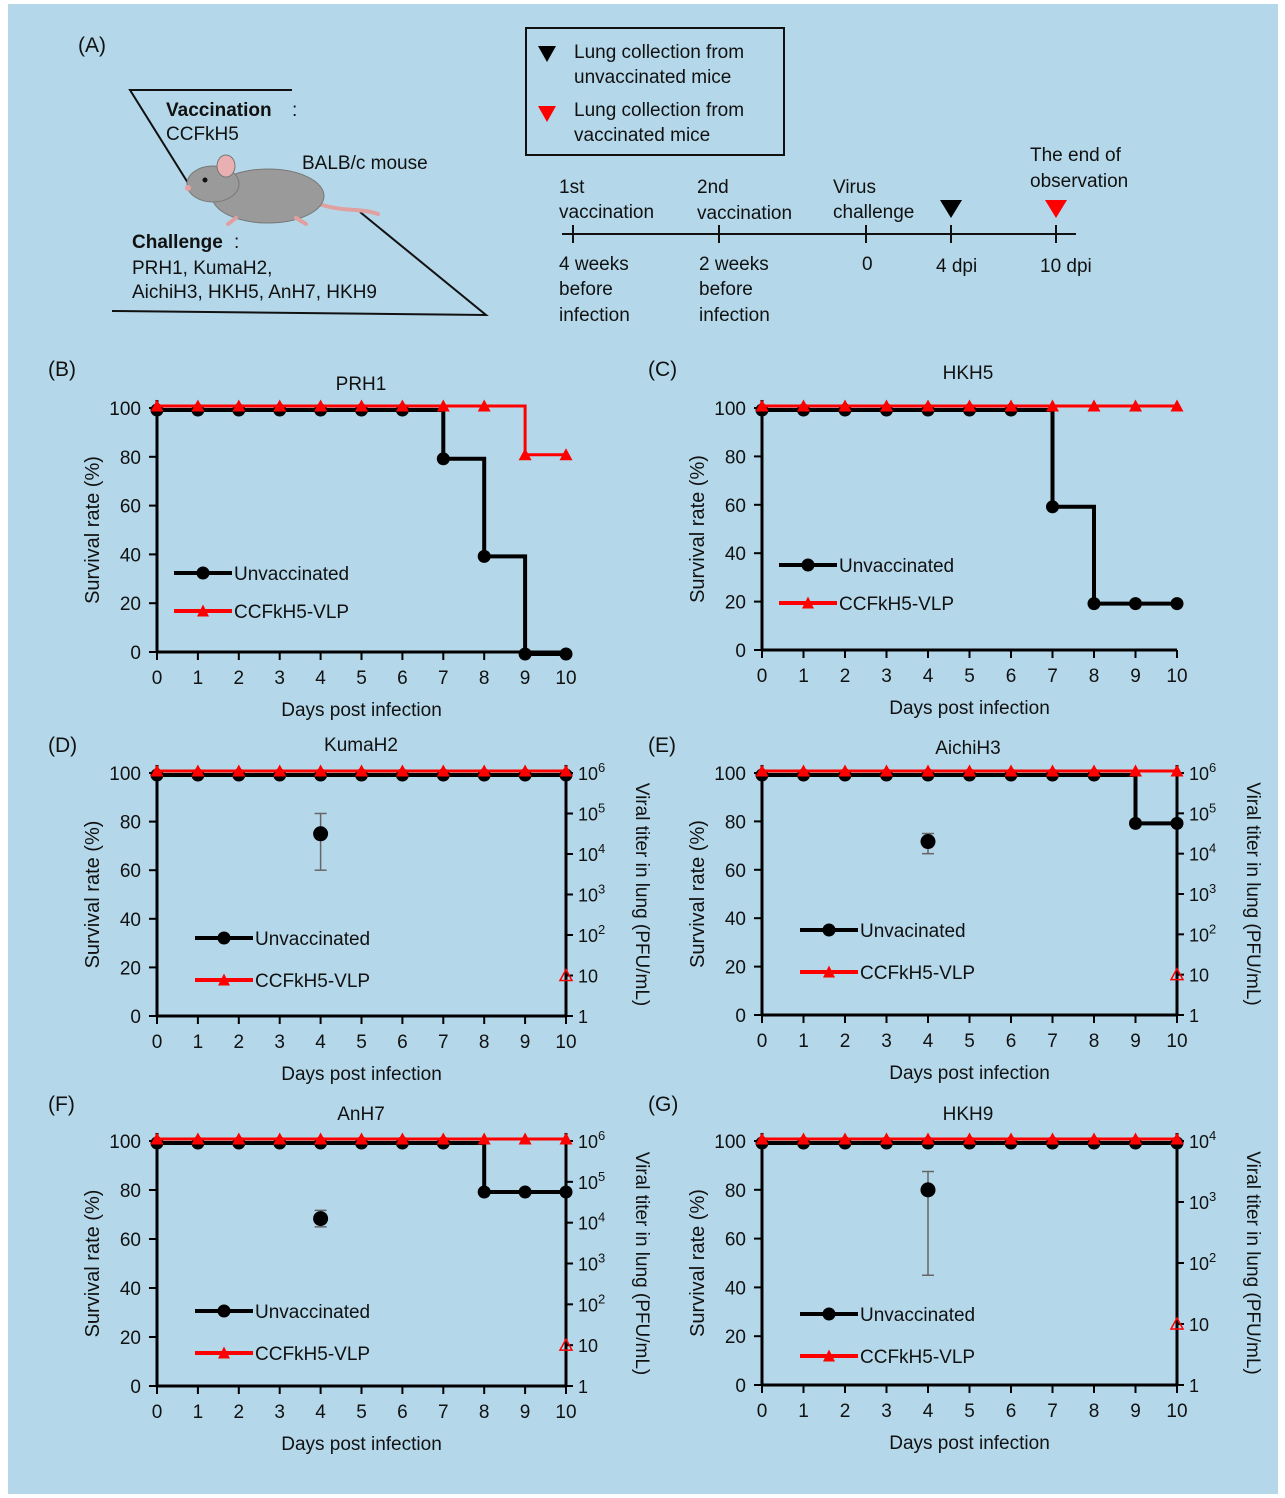 This screenshot has height=1498, width=1285. What do you see at coordinates (726, 289) in the screenshot?
I see `event2-bot2: before` at bounding box center [726, 289].